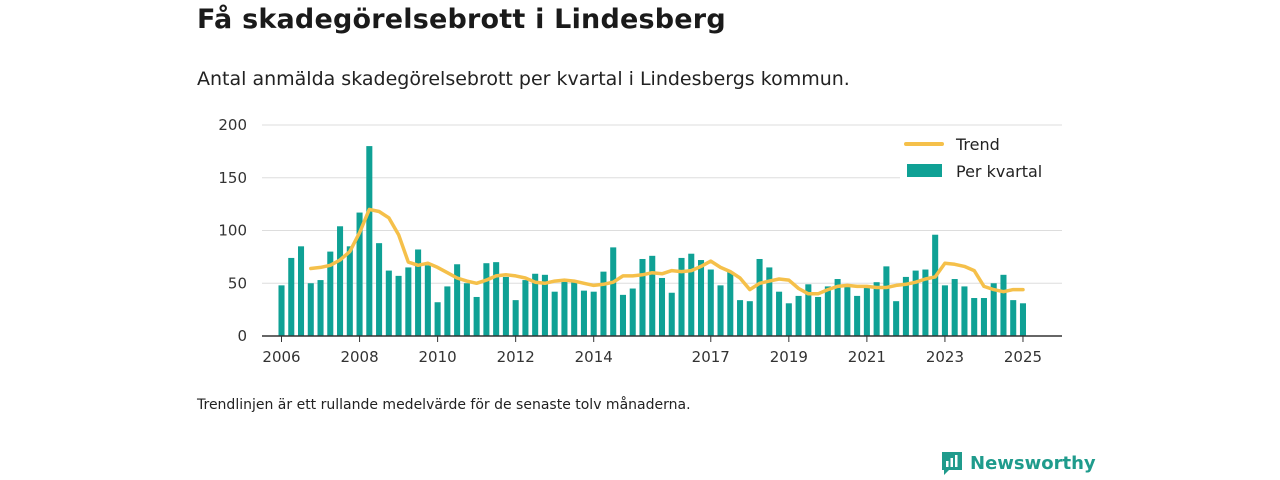 The width and height of the screenshot is (1280, 480). What do you see at coordinates (594, 357) in the screenshot?
I see `x-tick-label: 2014` at bounding box center [594, 357].